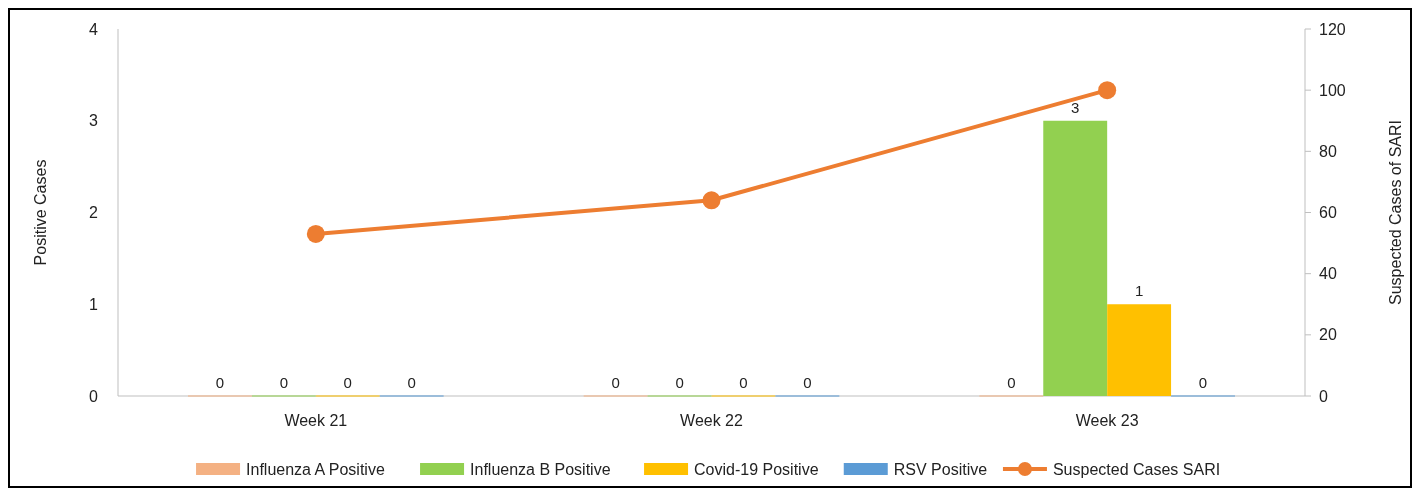  Describe the element at coordinates (1323, 396) in the screenshot. I see `y2-tick-label: 0` at that location.